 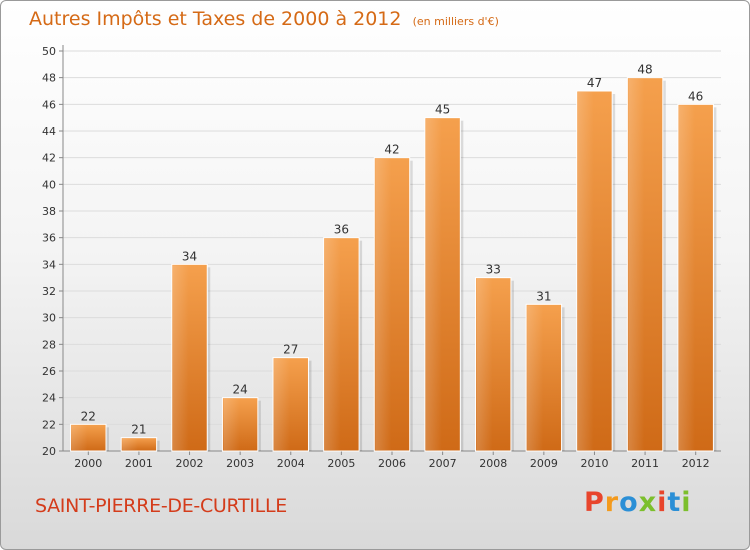 I want to click on data-label: 21, so click(x=138, y=430).